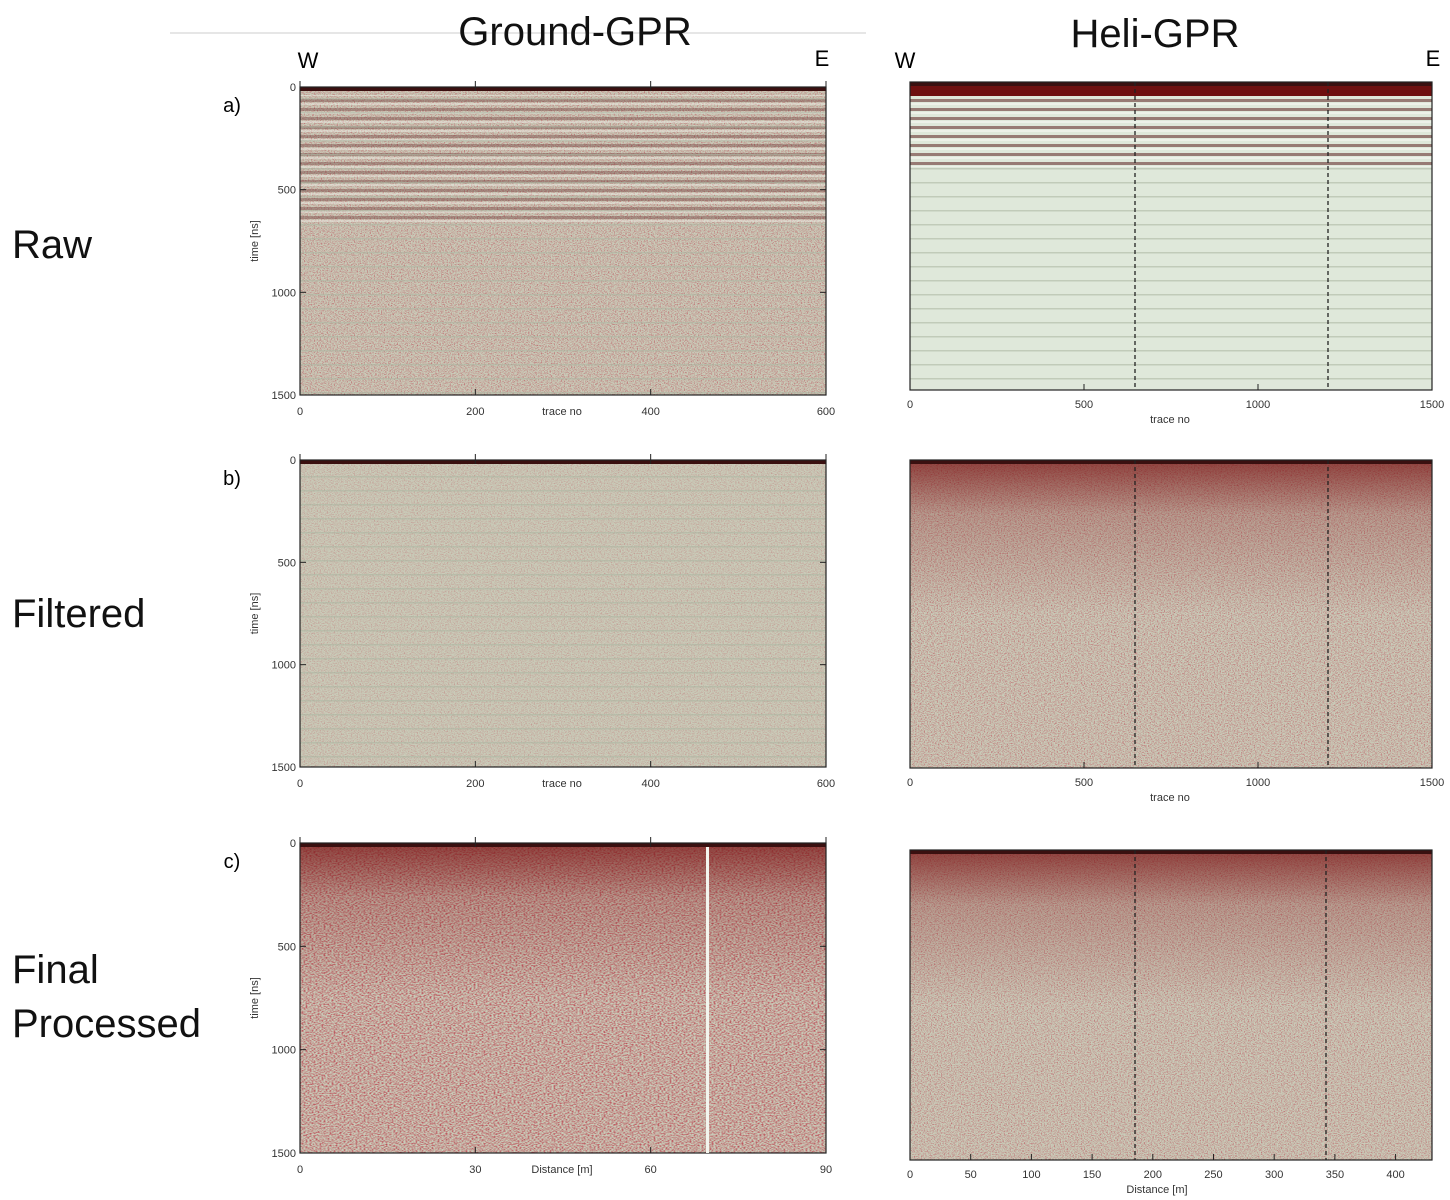 This screenshot has height=1200, width=1450. What do you see at coordinates (232, 106) in the screenshot?
I see `panel-letter: a)` at bounding box center [232, 106].